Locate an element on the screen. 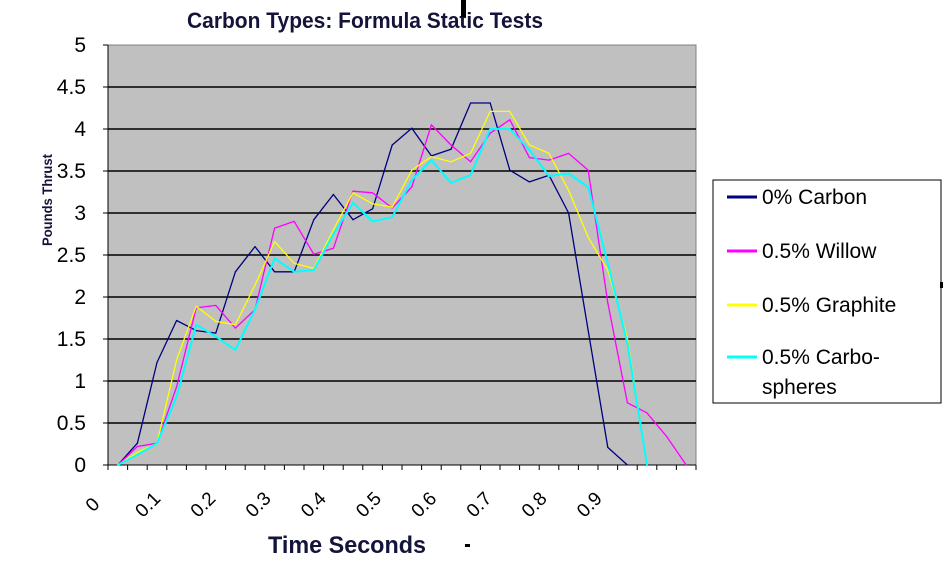 This screenshot has width=944, height=562. y-tick-label: 0 is located at coordinates (80, 465).